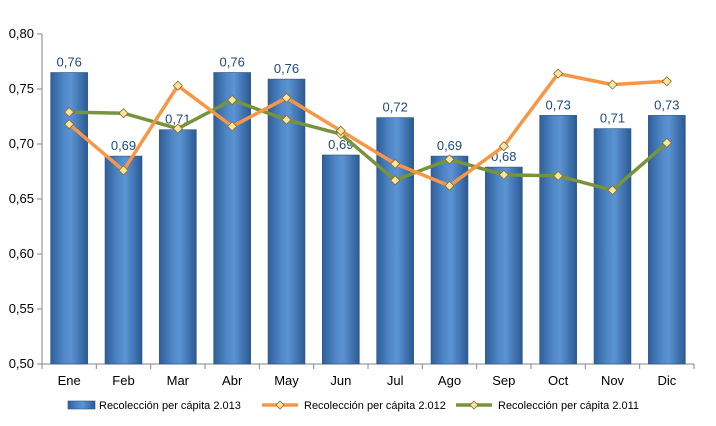 This screenshot has height=426, width=716. What do you see at coordinates (81, 405) in the screenshot?
I see `legend-swatch-bar` at bounding box center [81, 405].